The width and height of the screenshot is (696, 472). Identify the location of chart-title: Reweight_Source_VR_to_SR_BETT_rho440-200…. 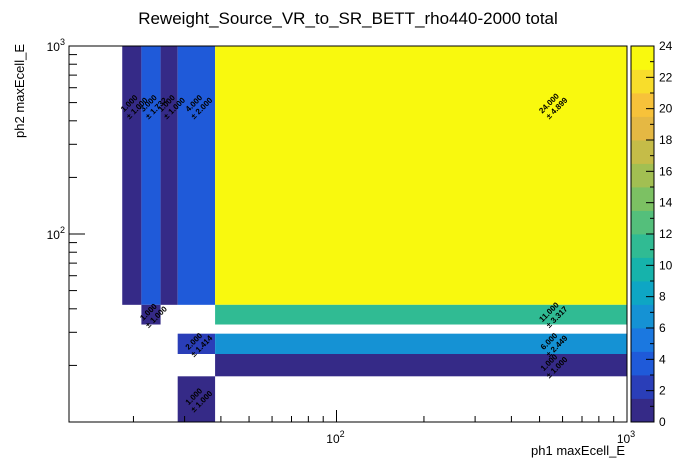
(348, 18).